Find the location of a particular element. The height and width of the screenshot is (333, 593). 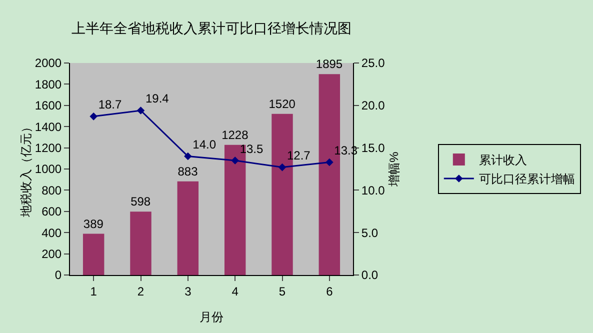

data-label: 1228 is located at coordinates (235, 135).